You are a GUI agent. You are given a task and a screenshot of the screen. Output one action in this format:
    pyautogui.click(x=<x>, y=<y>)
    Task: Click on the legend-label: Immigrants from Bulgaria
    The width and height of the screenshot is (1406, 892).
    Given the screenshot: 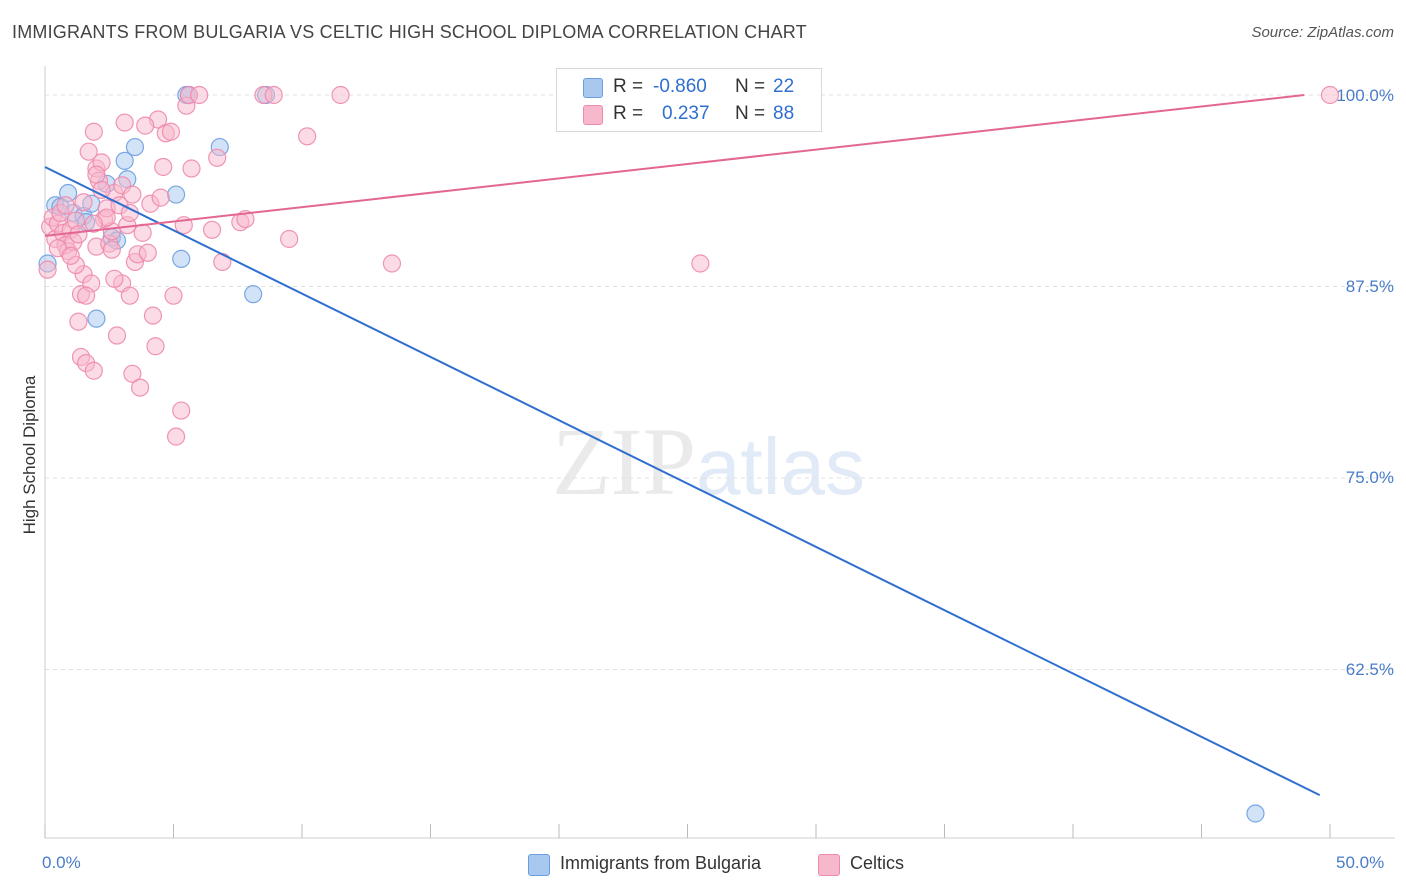 What is the action you would take?
    pyautogui.click(x=661, y=863)
    